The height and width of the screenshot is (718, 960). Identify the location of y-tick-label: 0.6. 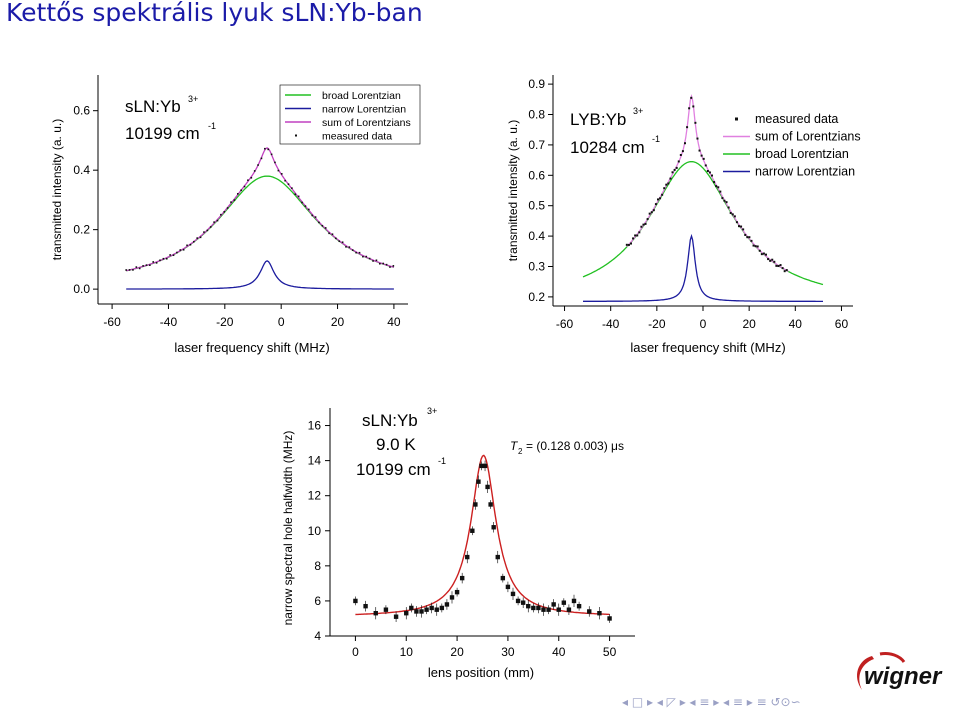
(536, 175).